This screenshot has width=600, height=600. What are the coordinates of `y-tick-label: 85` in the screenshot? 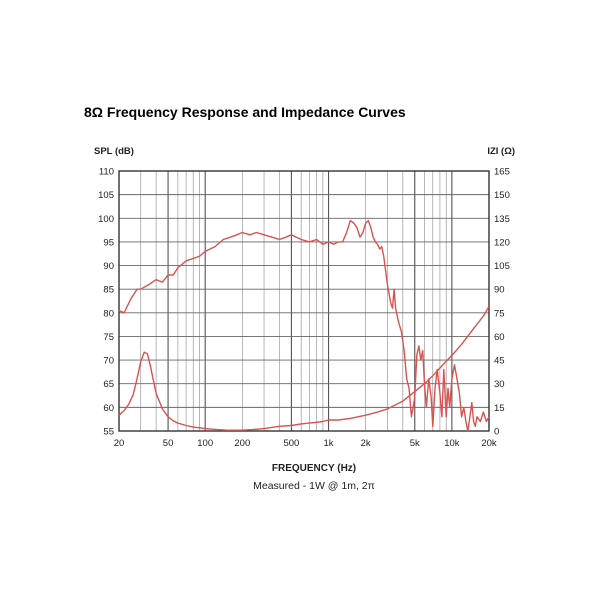 It's located at (108, 290).